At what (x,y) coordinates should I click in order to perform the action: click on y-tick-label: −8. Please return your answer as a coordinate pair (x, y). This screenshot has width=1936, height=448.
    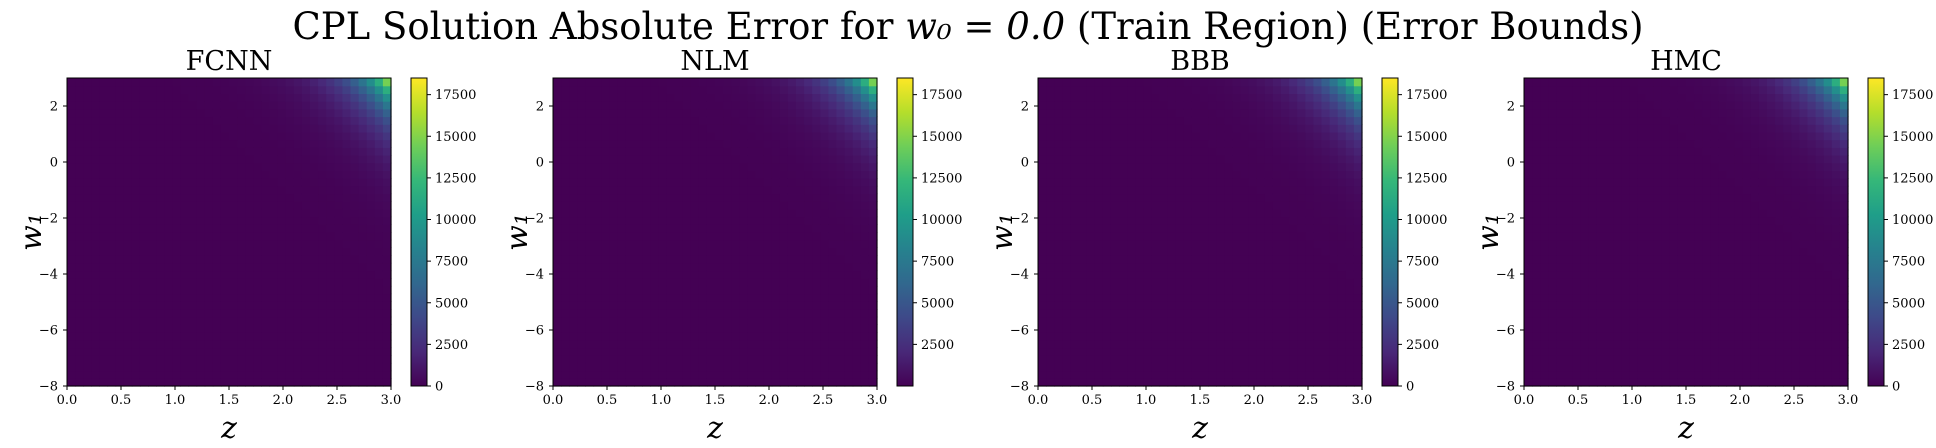
    Looking at the image, I should click on (48, 387).